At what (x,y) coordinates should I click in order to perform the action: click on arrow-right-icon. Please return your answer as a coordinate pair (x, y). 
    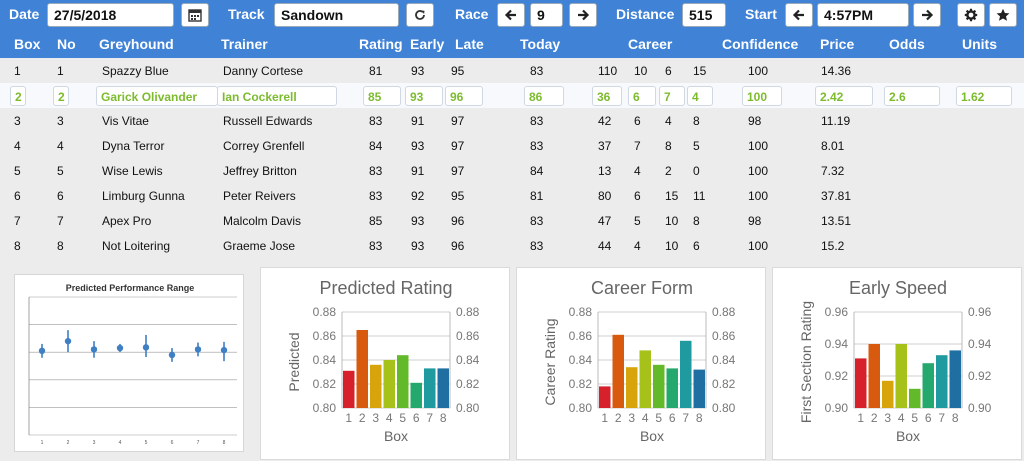
    Looking at the image, I should click on (584, 15).